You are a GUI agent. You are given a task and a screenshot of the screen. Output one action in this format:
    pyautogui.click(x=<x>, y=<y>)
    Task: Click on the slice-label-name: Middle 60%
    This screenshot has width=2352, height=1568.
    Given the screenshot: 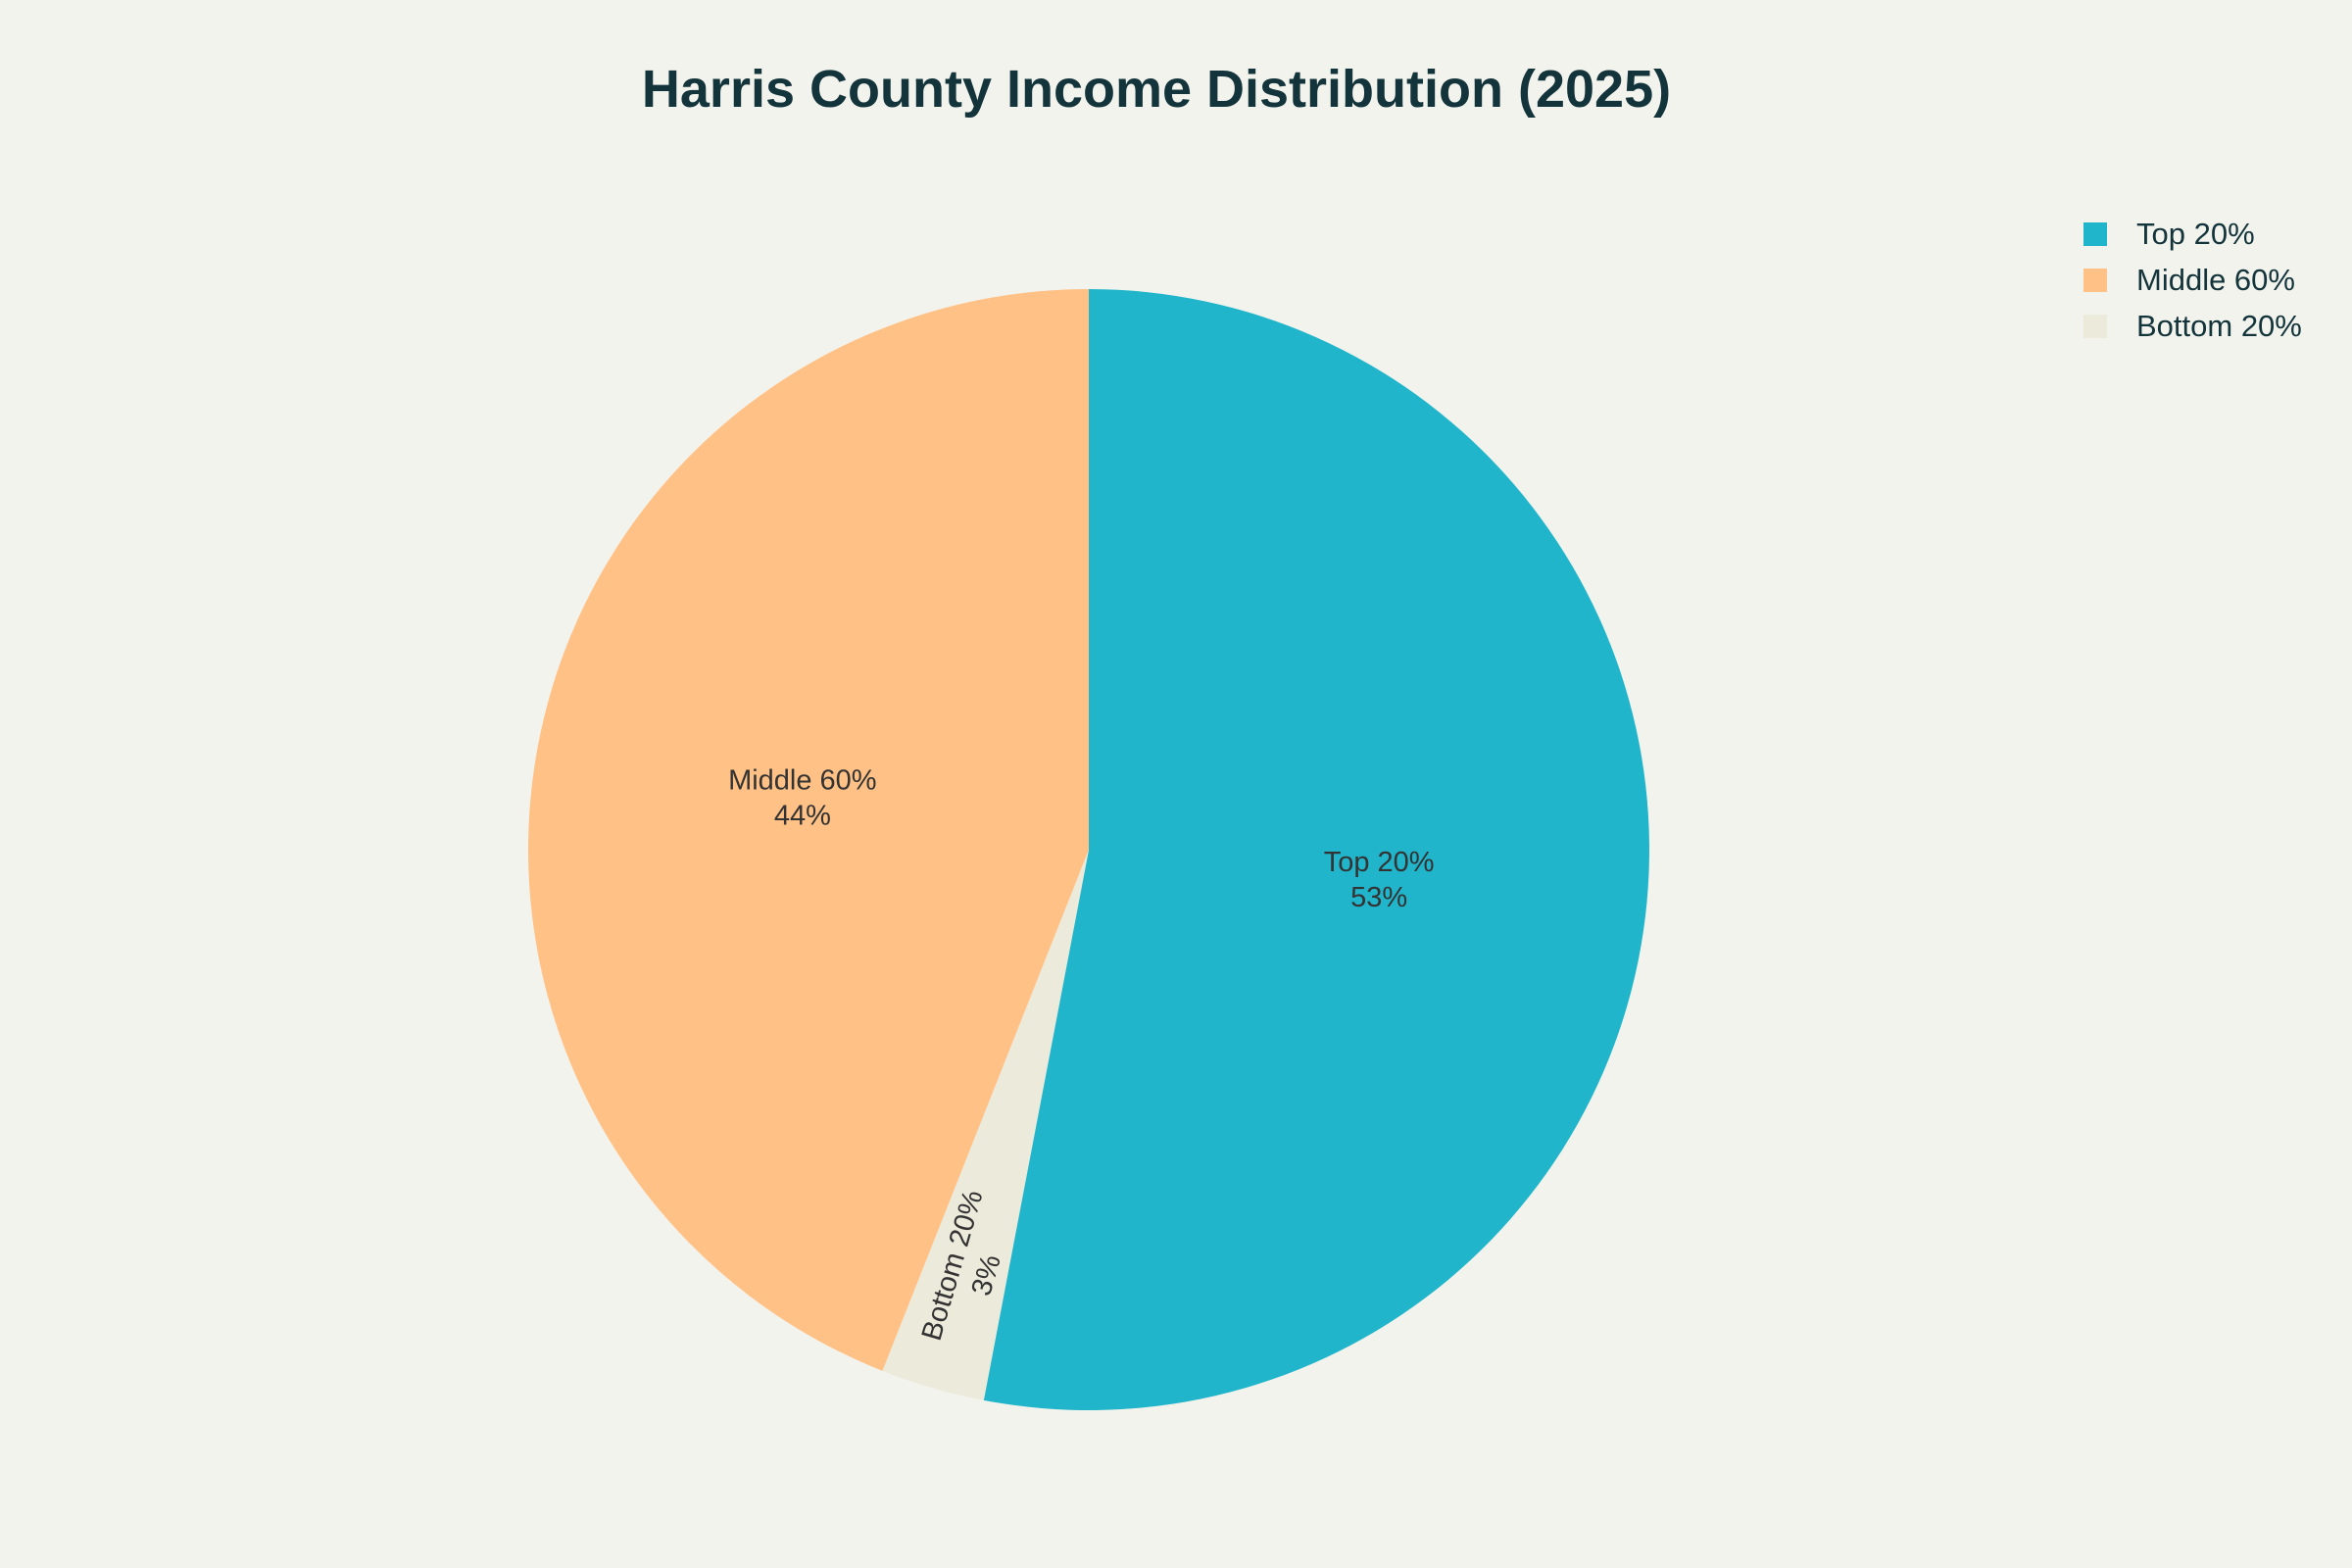 What is the action you would take?
    pyautogui.click(x=802, y=780)
    